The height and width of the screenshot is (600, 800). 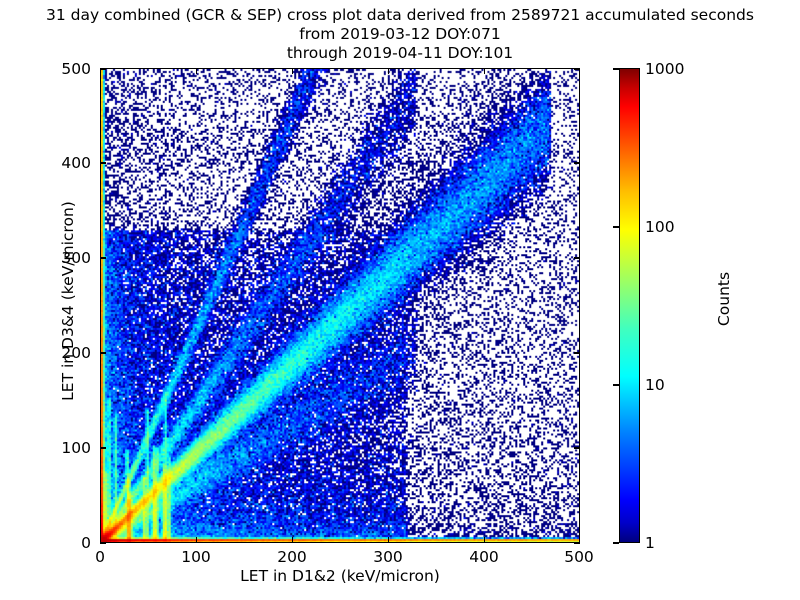 What do you see at coordinates (76, 69) in the screenshot?
I see `ytick-label-500: 500` at bounding box center [76, 69].